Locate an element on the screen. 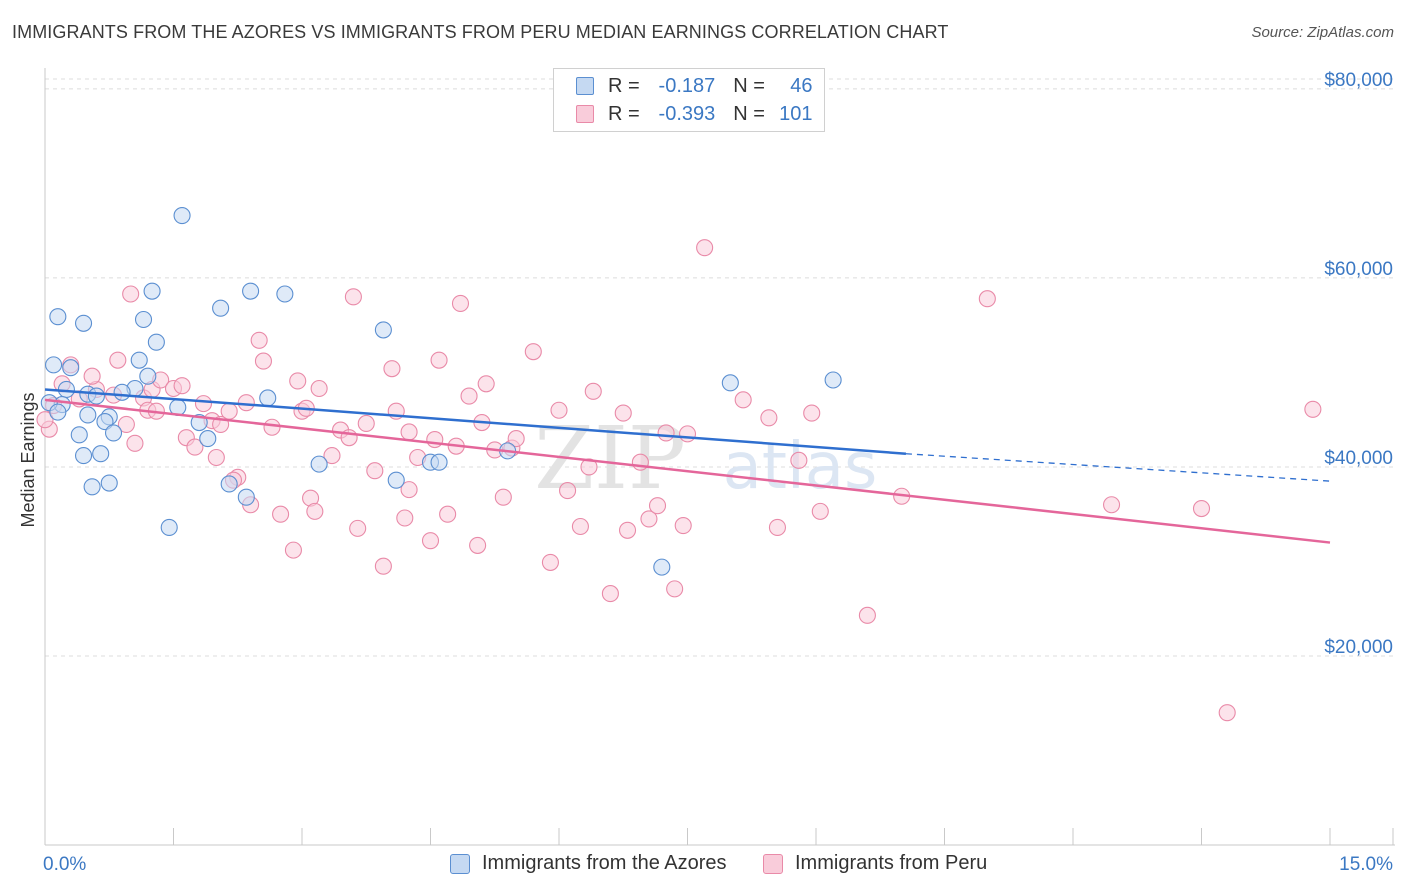 The width and height of the screenshot is (1406, 892). correlation-legend: R = -0.187 N = 46 R = -0.393 N = 101 is located at coordinates (689, 100).